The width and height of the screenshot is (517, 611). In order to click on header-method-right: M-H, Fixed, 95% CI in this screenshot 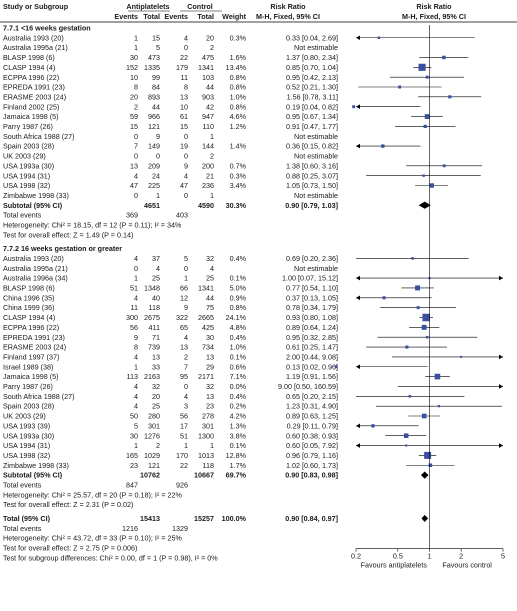, I will do `click(434, 16)`.